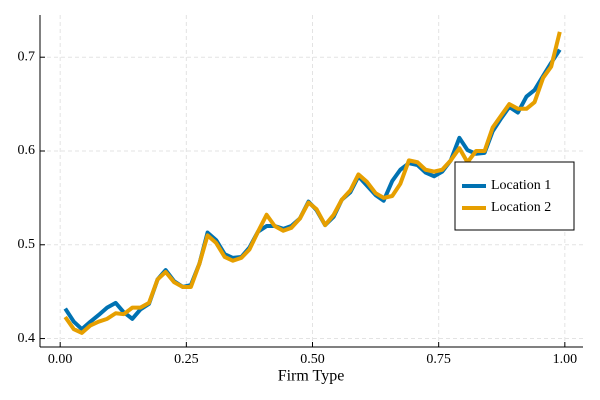 This screenshot has width=600, height=400. What do you see at coordinates (27, 338) in the screenshot?
I see `y-tick-label: 0.4` at bounding box center [27, 338].